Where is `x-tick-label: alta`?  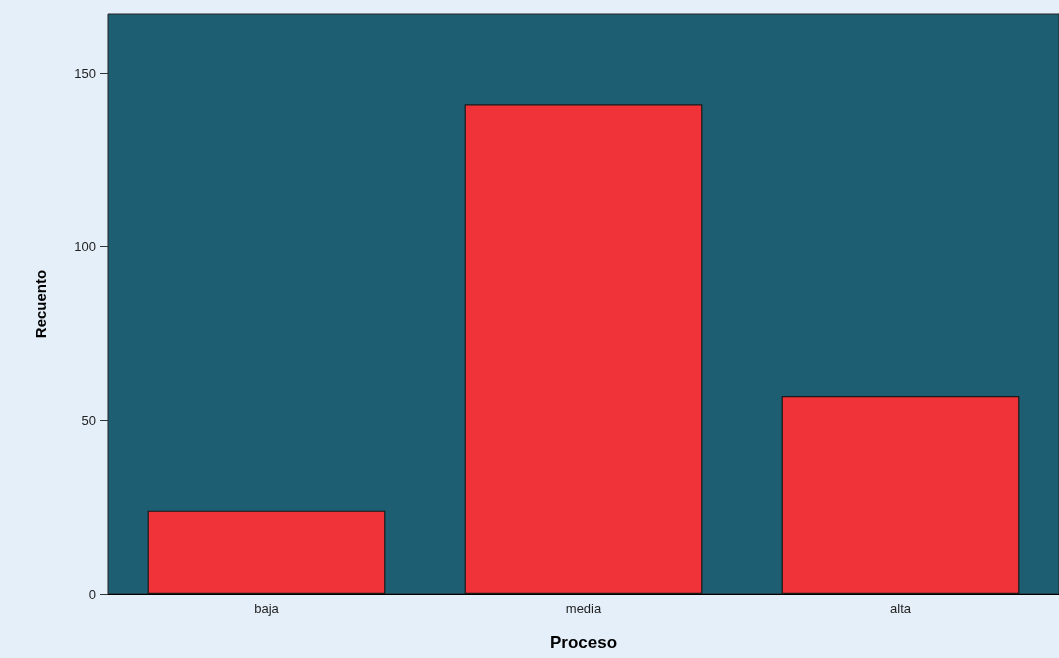 x-tick-label: alta is located at coordinates (901, 608).